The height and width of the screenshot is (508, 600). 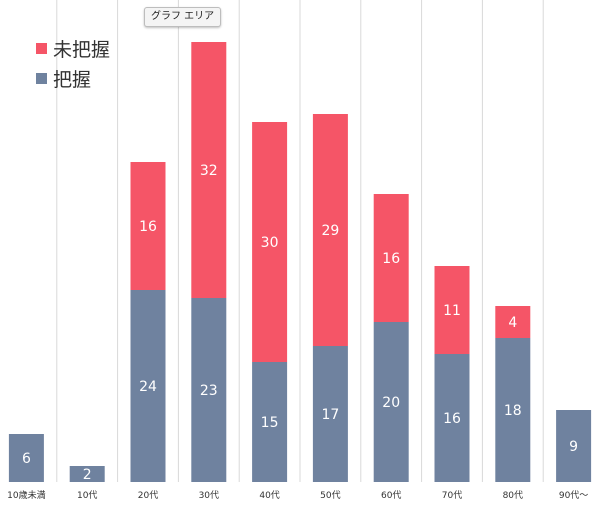 What do you see at coordinates (330, 495) in the screenshot?
I see `x-tick-label: 50代` at bounding box center [330, 495].